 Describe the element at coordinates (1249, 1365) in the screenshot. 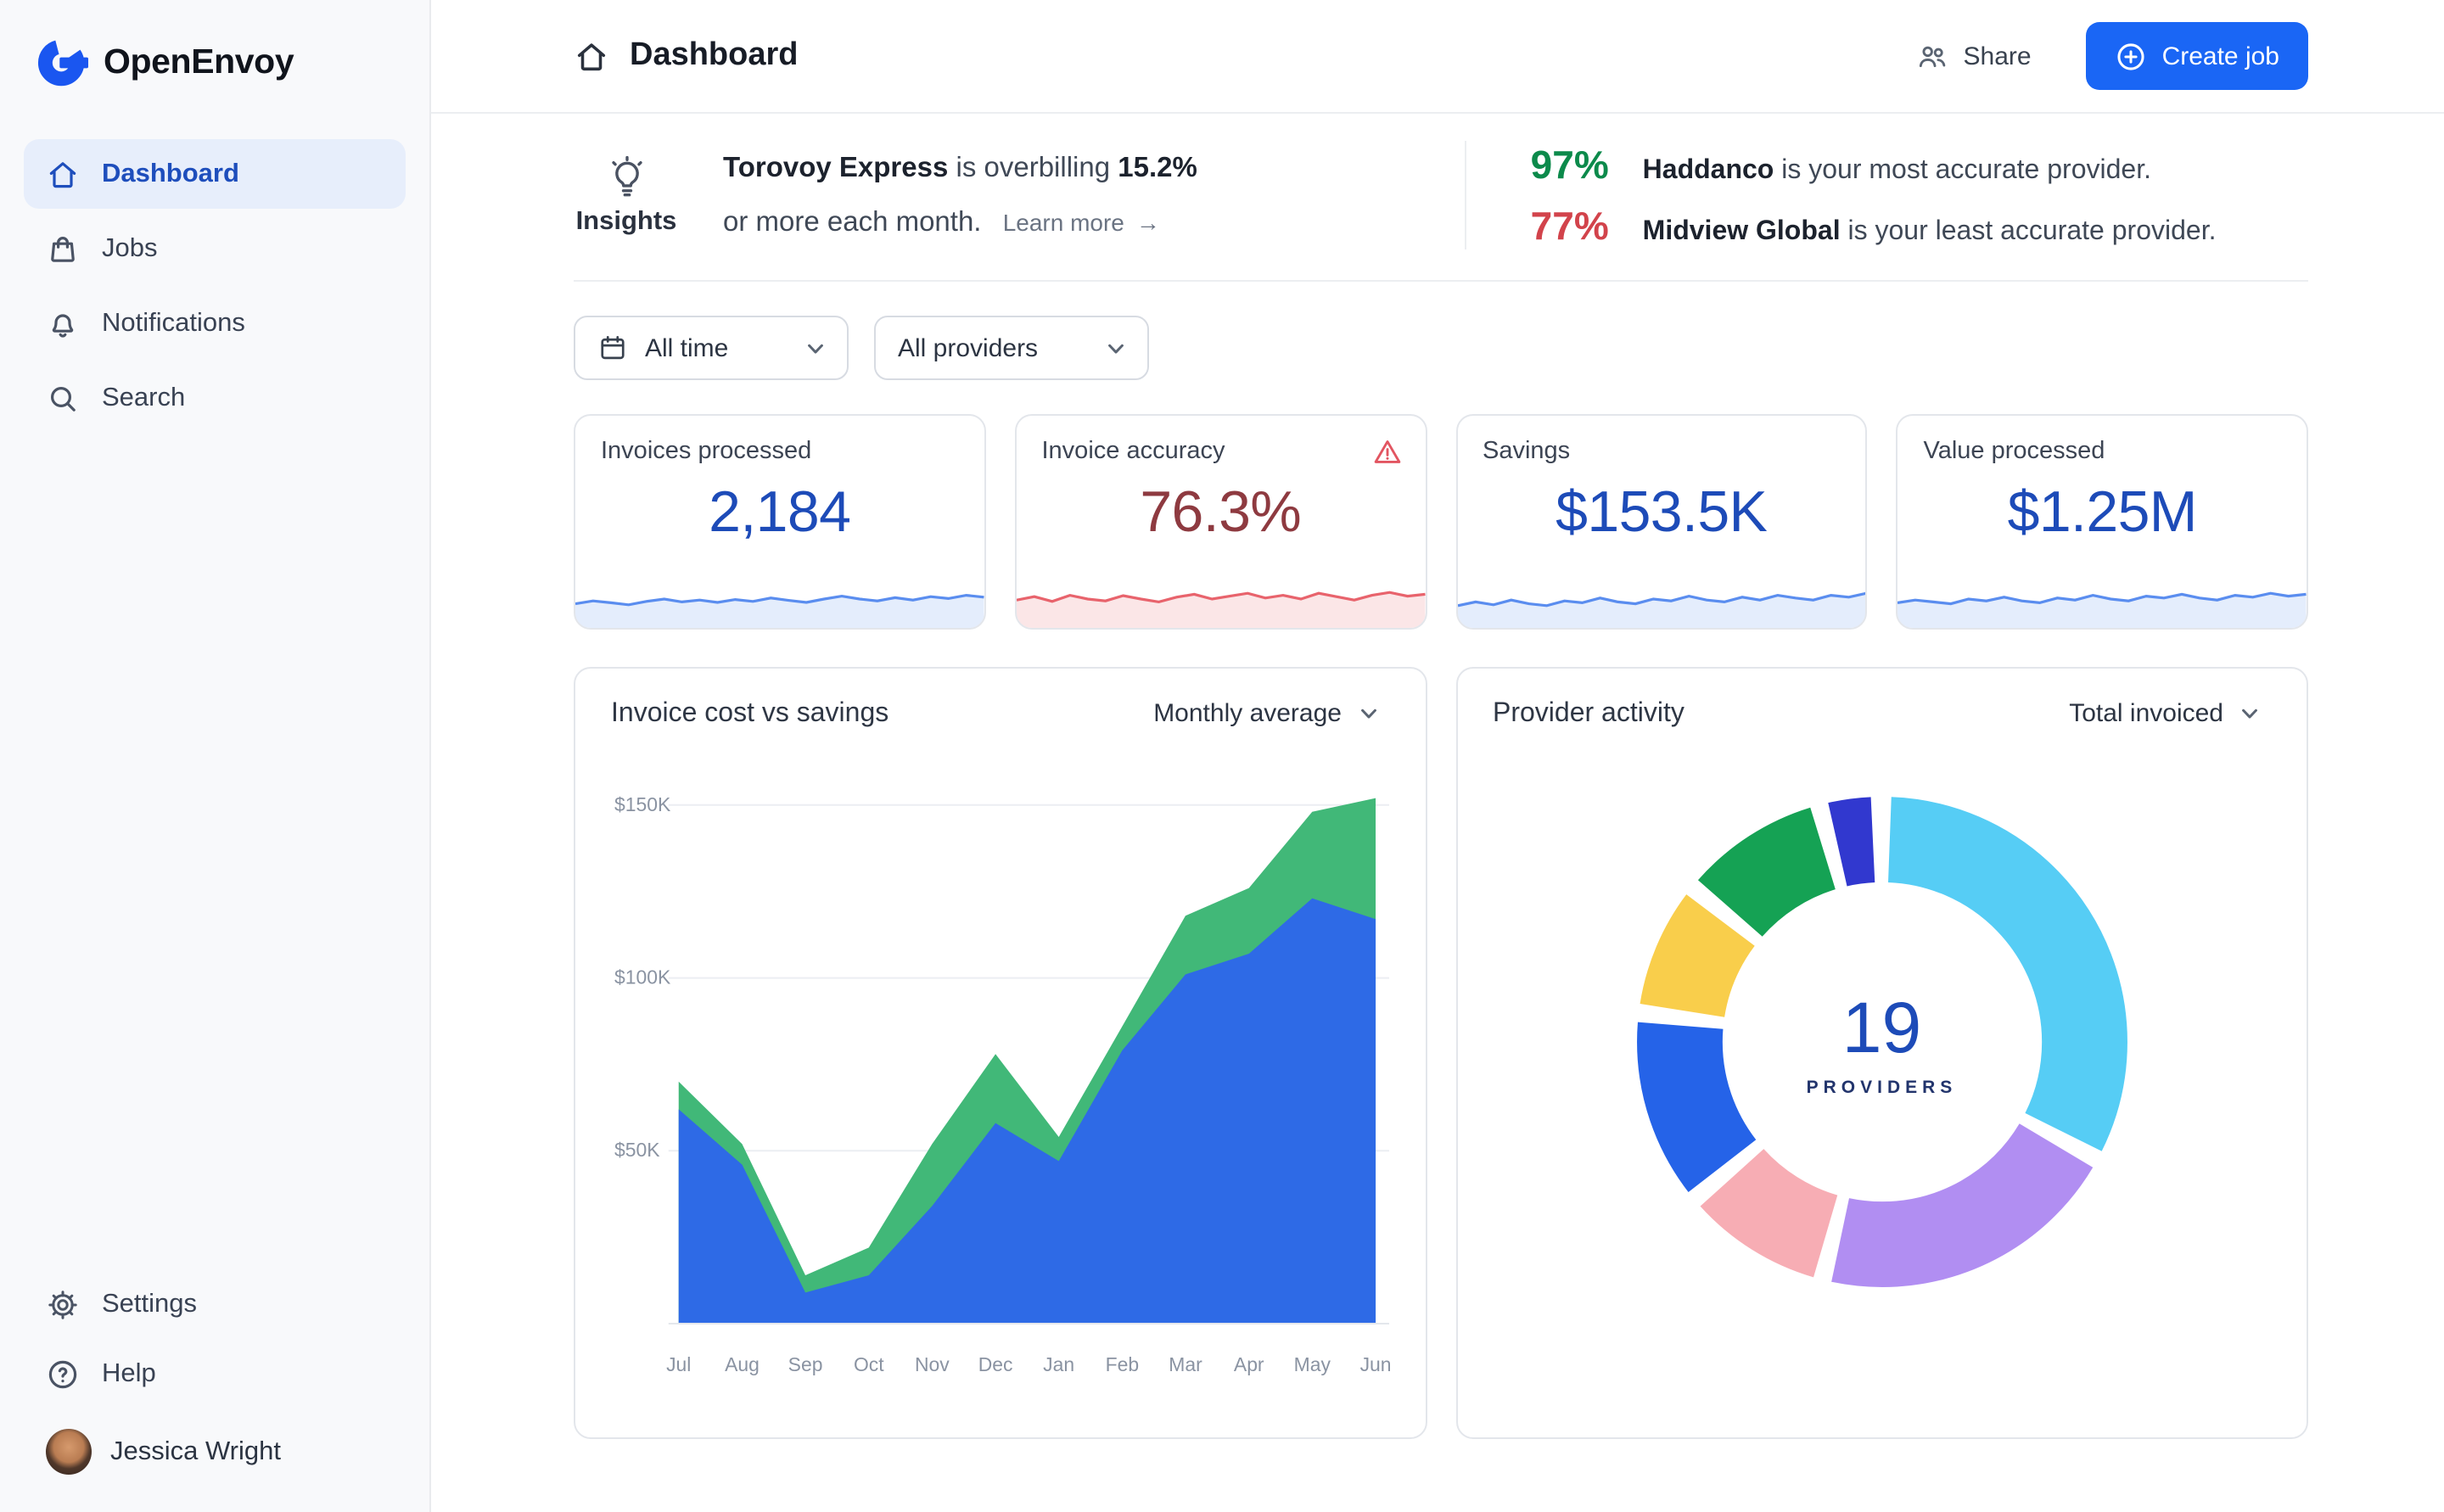

I see `svg-text: Apr` at that location.